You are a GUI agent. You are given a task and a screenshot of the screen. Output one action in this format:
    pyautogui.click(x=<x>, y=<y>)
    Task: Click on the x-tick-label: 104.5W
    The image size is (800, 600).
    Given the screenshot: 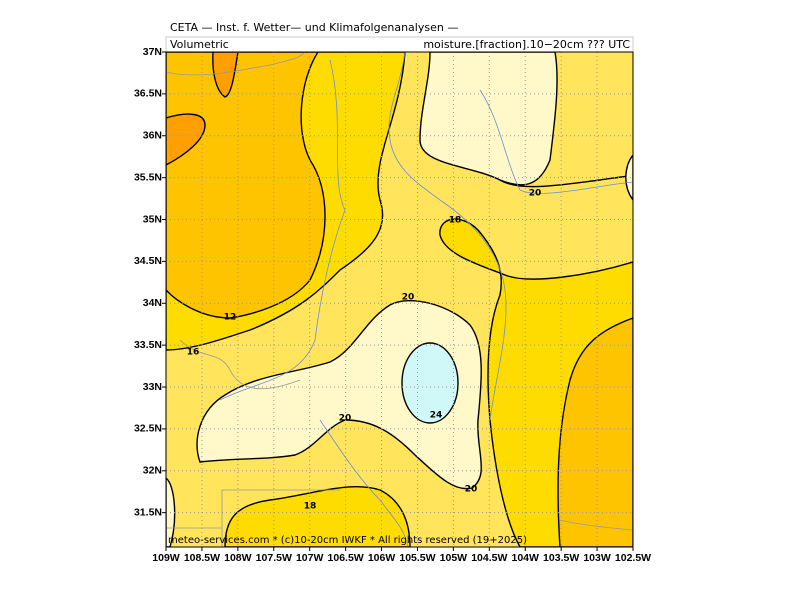 What is the action you would take?
    pyautogui.click(x=489, y=558)
    